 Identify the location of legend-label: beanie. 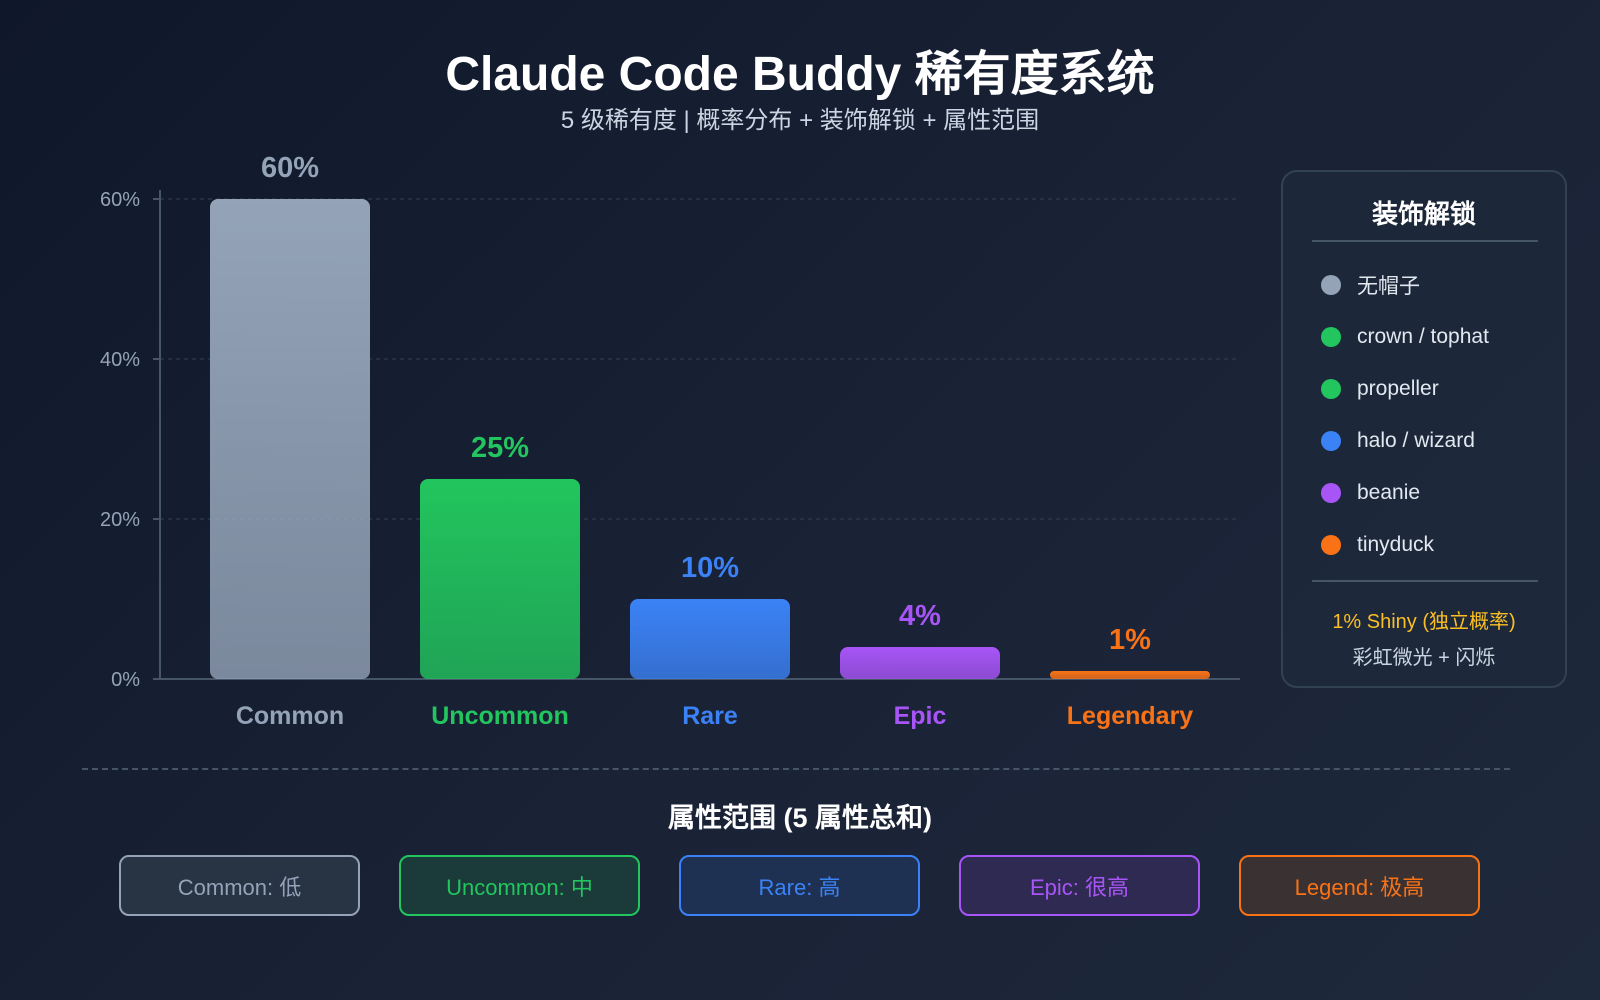
(1389, 492).